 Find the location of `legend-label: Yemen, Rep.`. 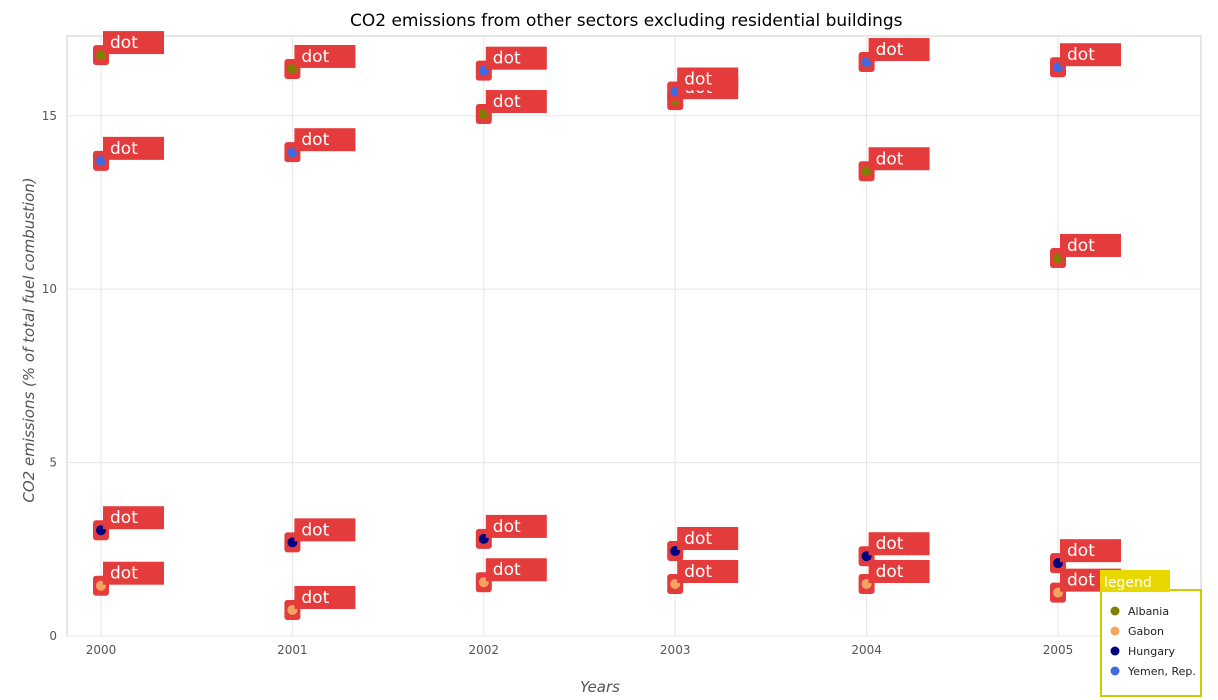

legend-label: Yemen, Rep. is located at coordinates (1161, 671).